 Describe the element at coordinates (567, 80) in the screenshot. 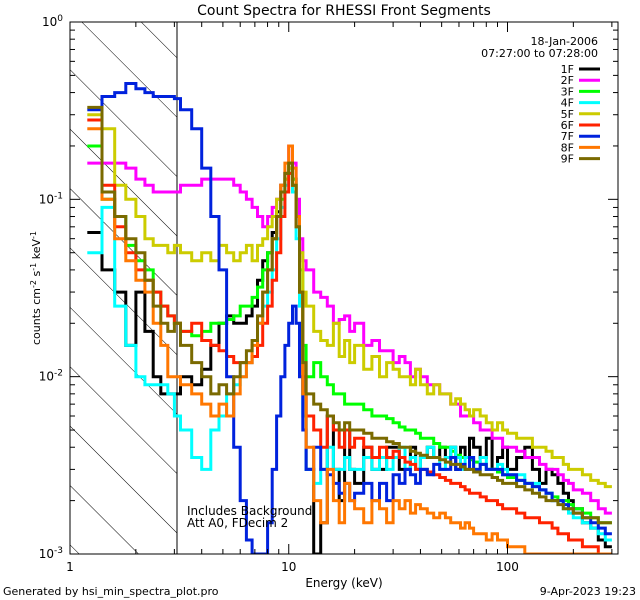

I see `legend-label-2F: 2F` at that location.